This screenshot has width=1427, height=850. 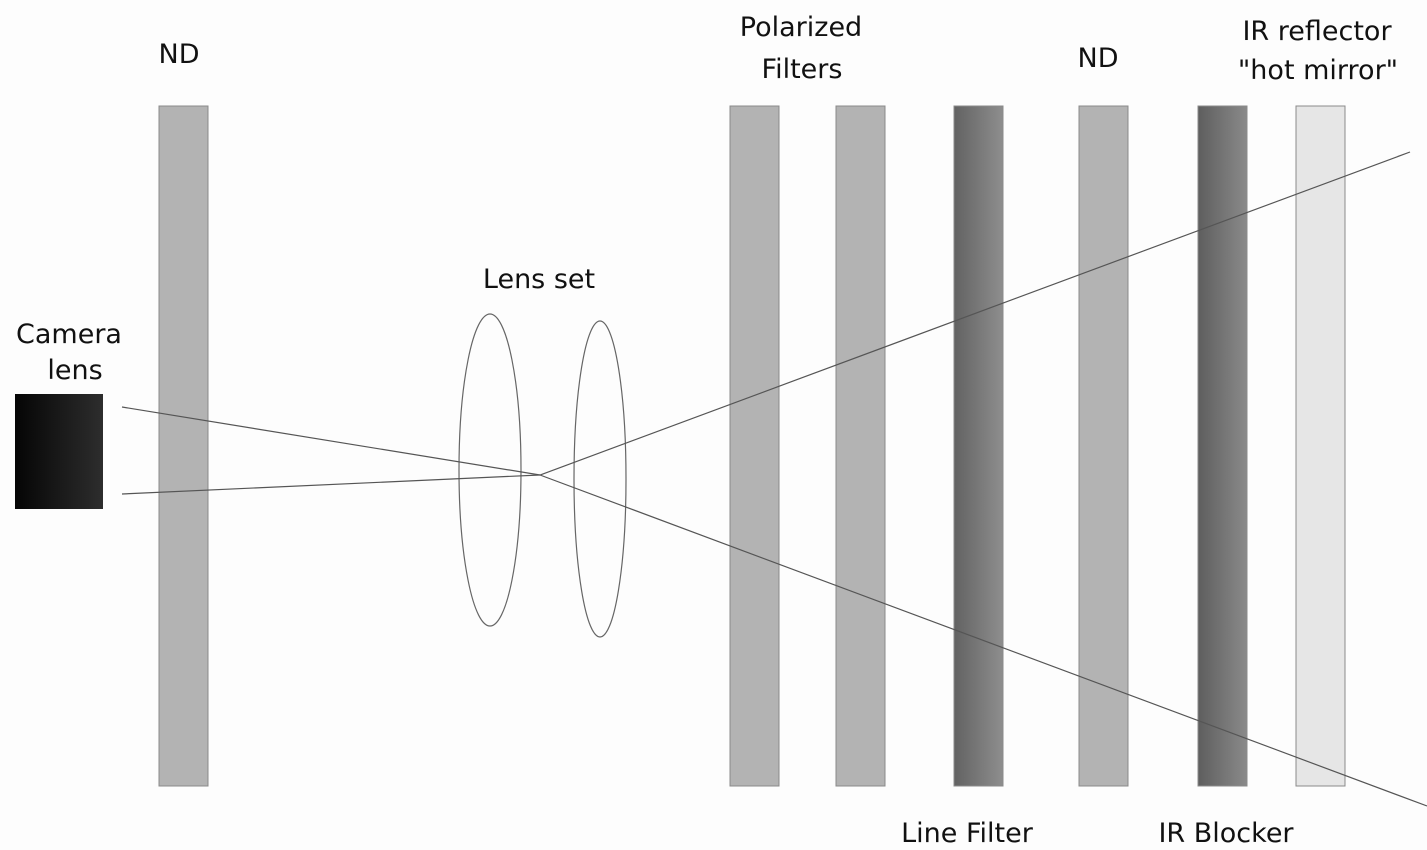 I want to click on light-ray-upper-left, so click(x=331, y=441).